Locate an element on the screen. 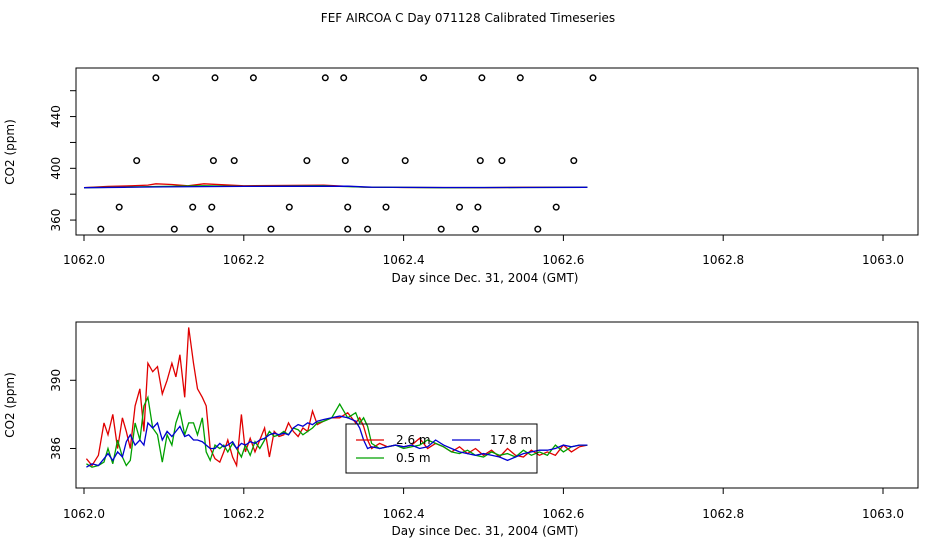 The height and width of the screenshot is (540, 936). bottom-series-lines is located at coordinates (336, 397).